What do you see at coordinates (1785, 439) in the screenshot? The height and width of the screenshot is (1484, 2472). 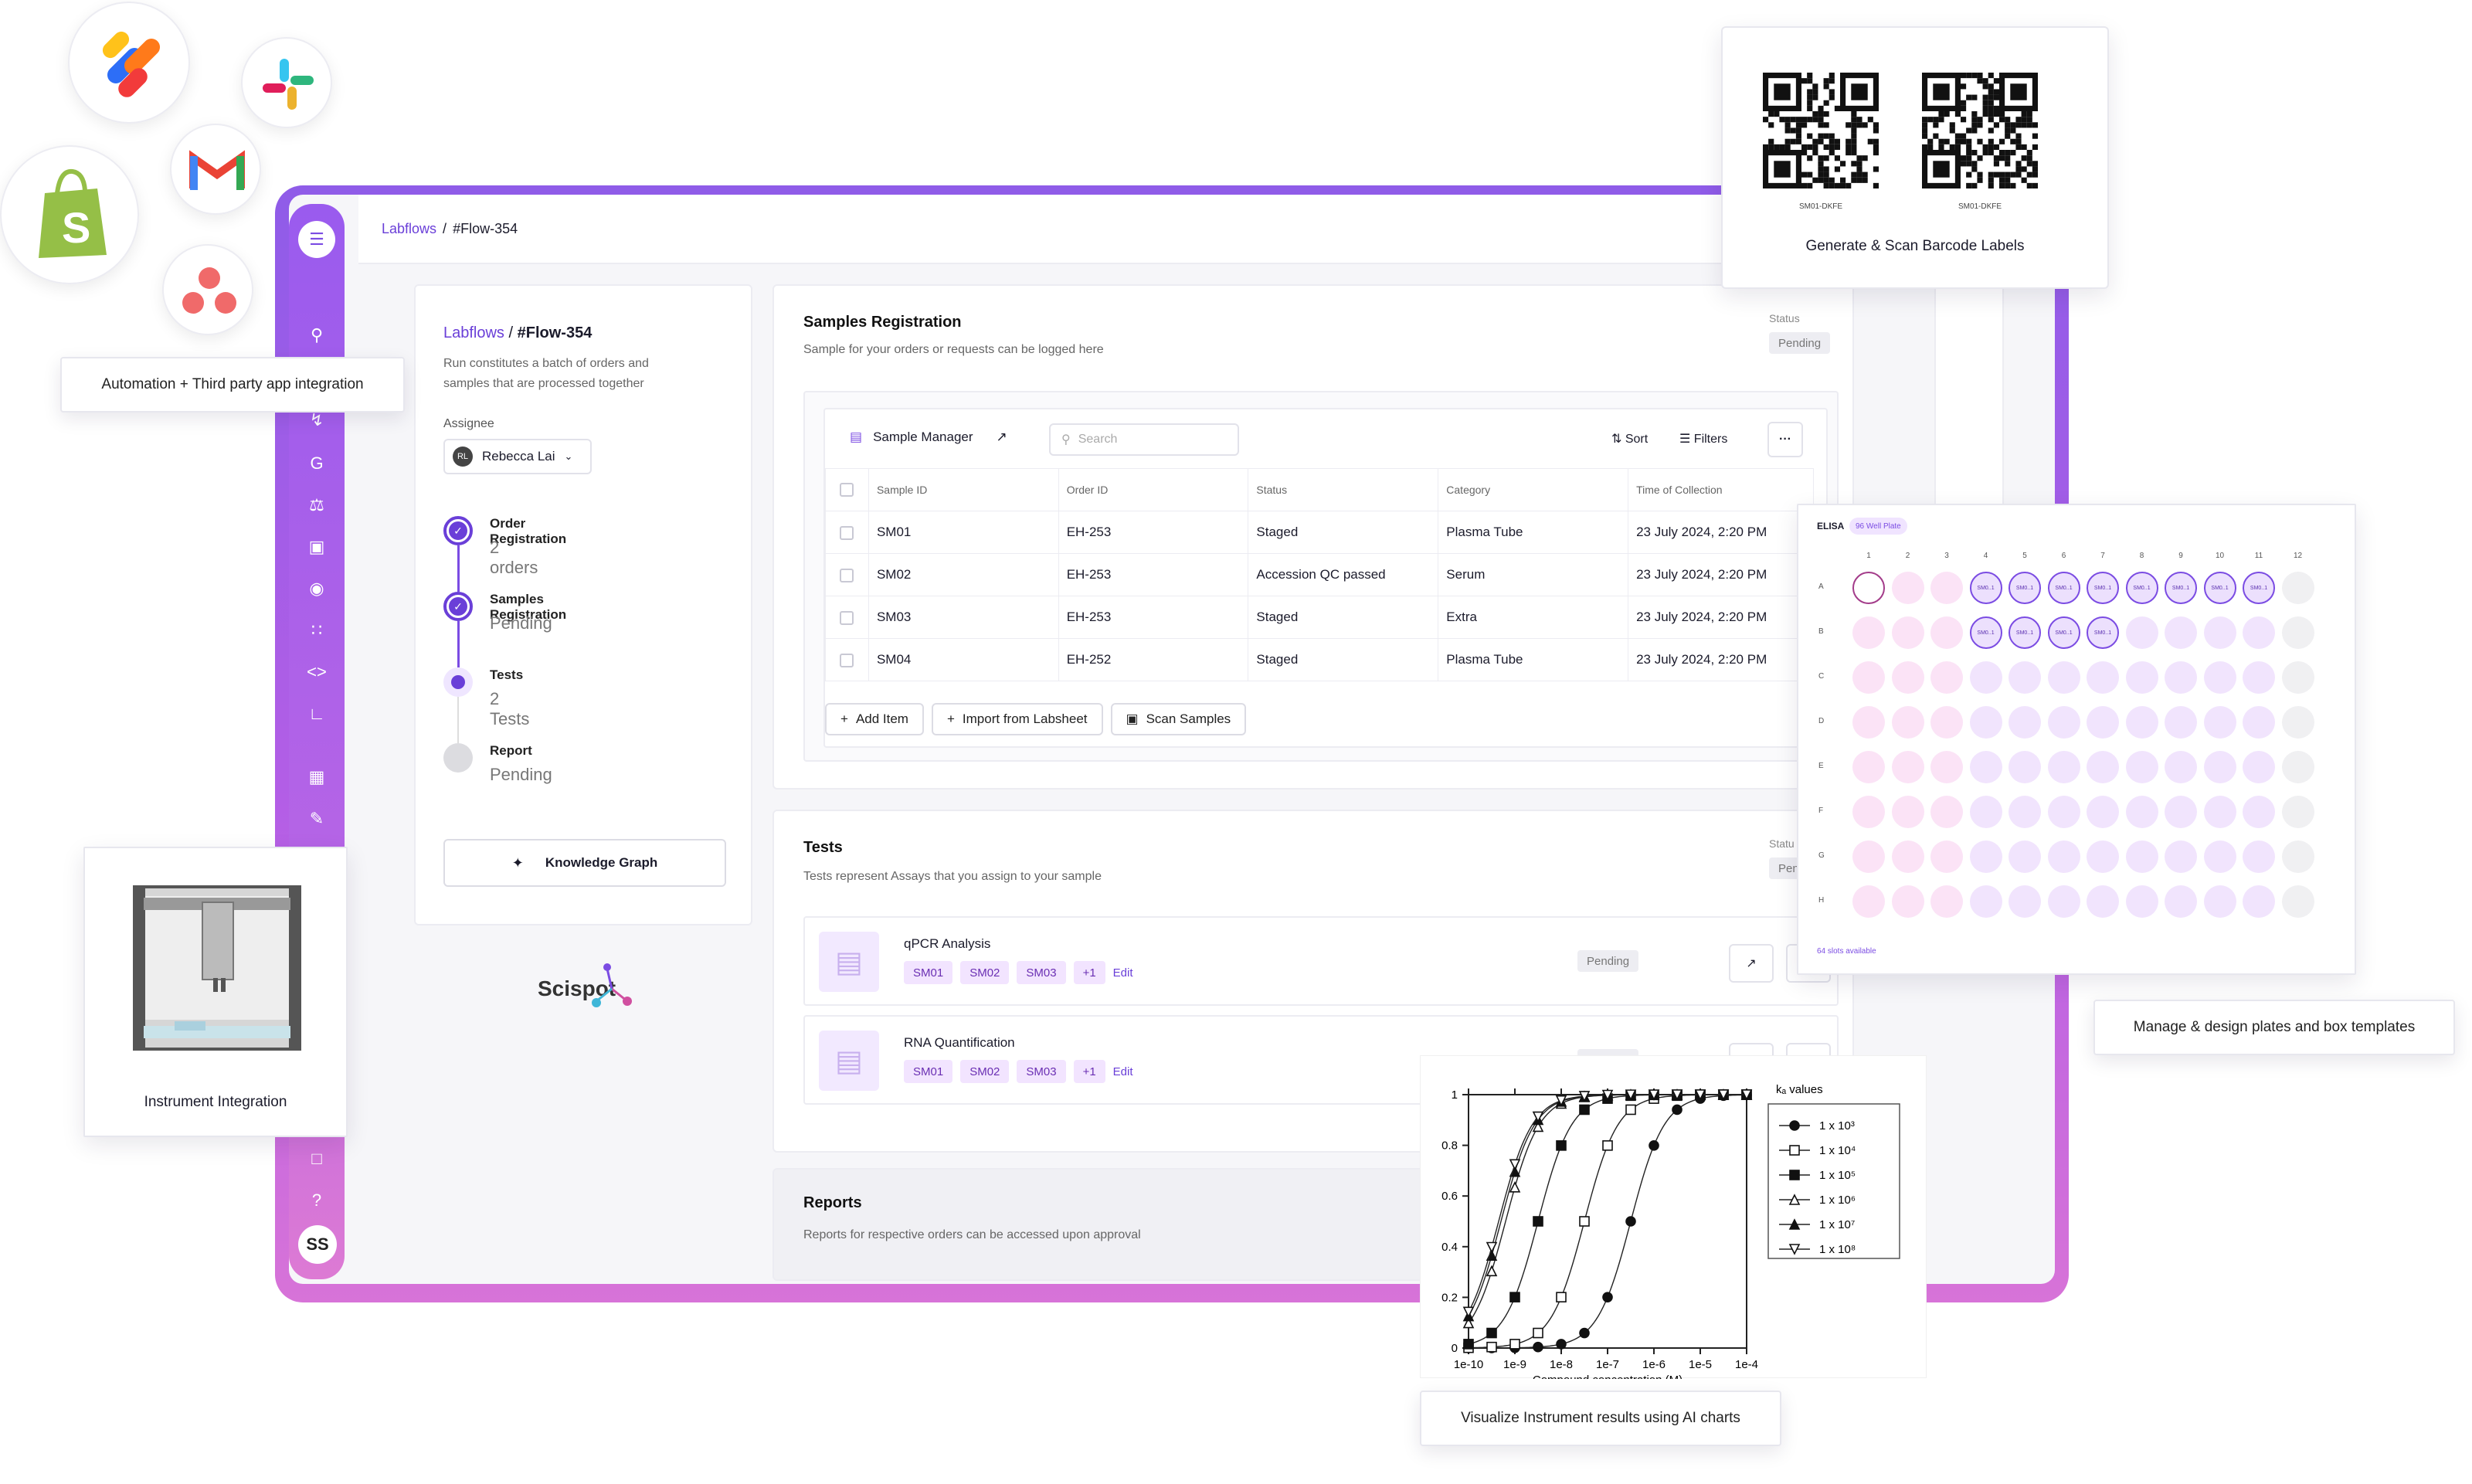 I see `more-button: ···` at bounding box center [1785, 439].